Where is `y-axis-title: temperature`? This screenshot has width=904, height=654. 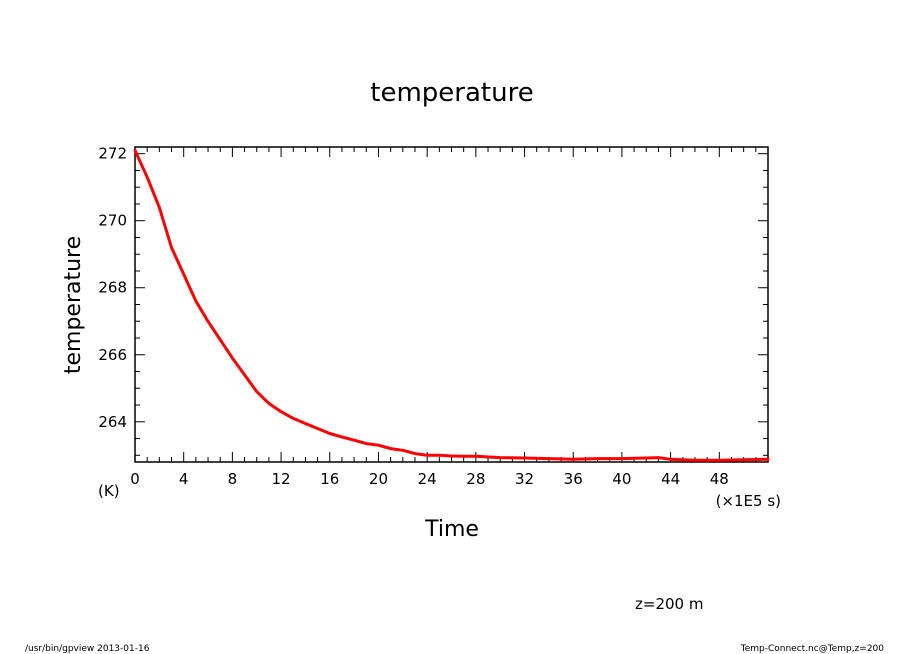 y-axis-title: temperature is located at coordinates (73, 305).